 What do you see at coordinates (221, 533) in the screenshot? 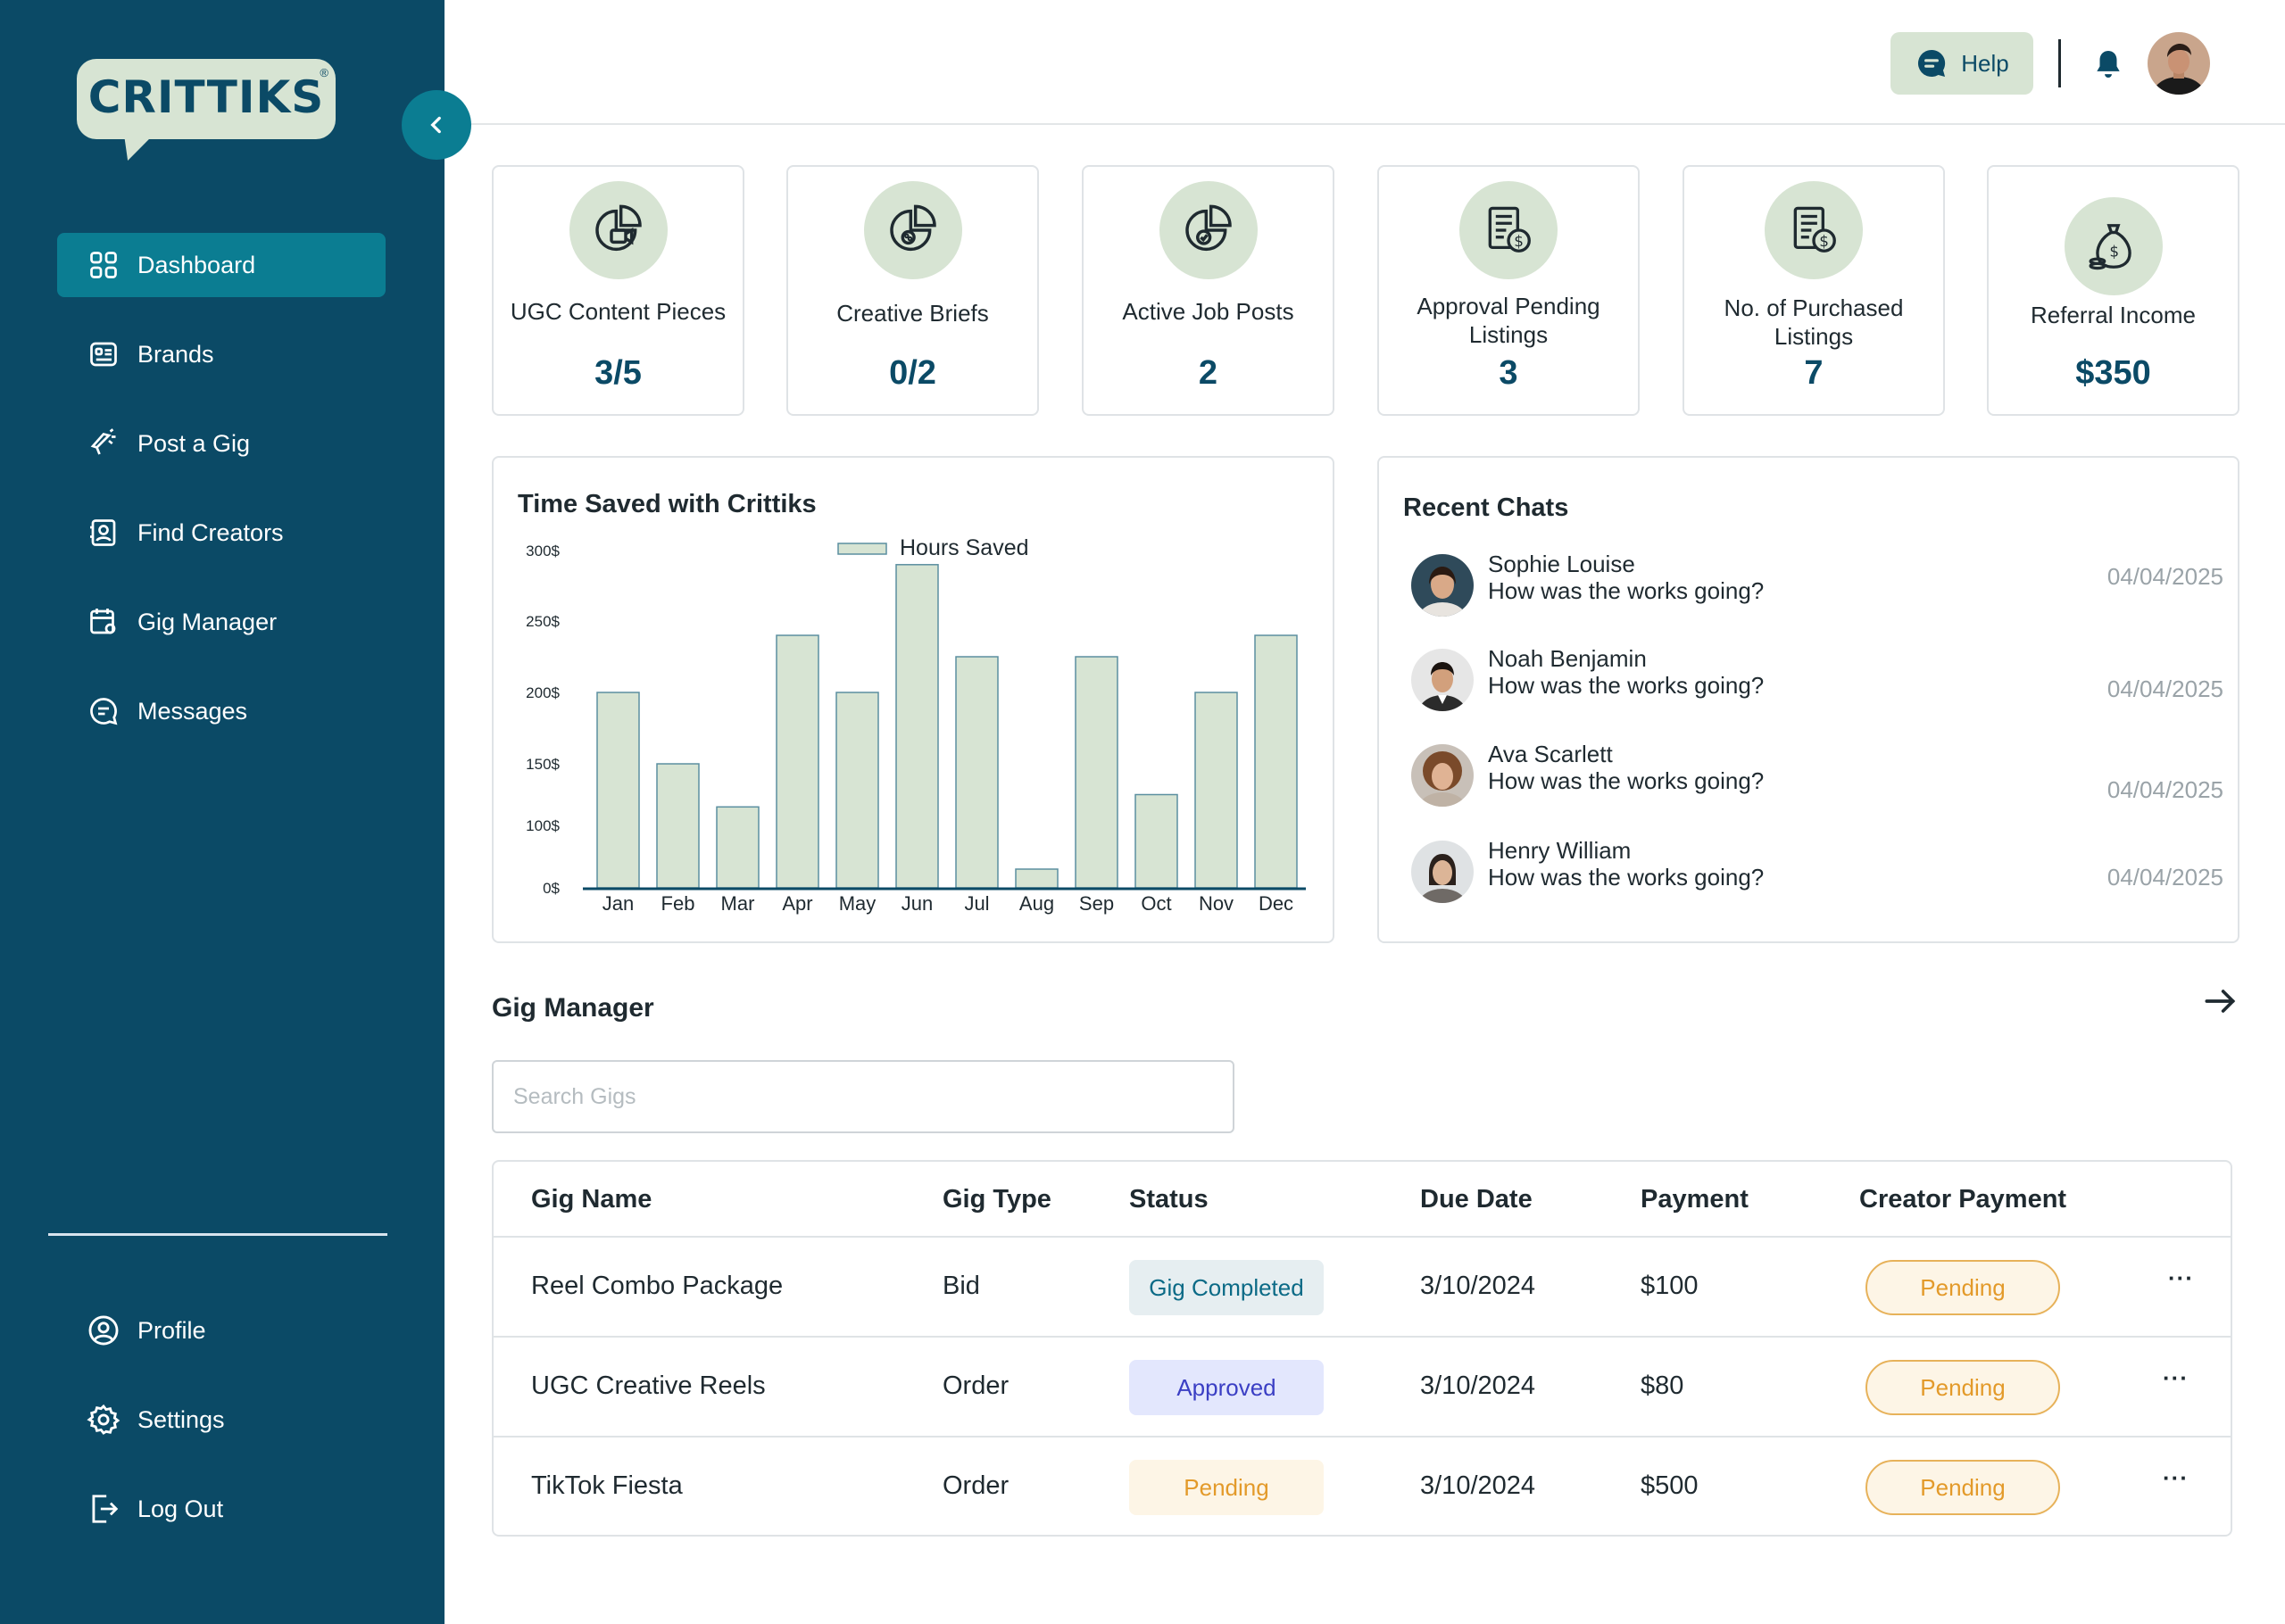
I see `sidebar-item-find-creators: Find Creators` at bounding box center [221, 533].